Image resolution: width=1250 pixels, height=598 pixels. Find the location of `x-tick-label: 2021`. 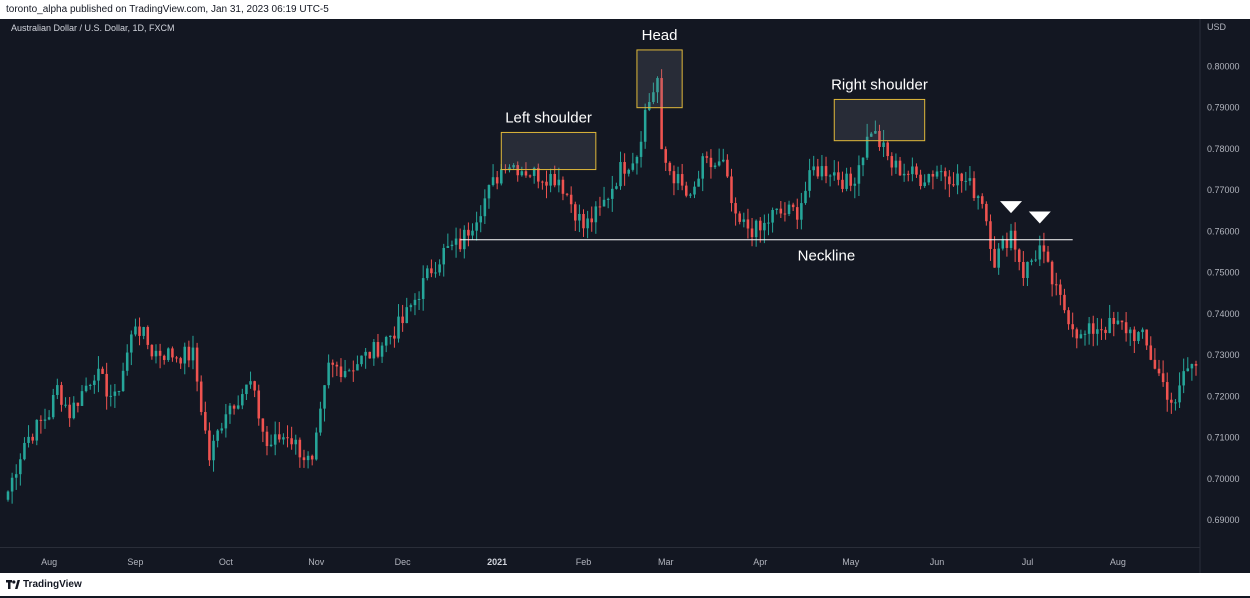

x-tick-label: 2021 is located at coordinates (497, 562).